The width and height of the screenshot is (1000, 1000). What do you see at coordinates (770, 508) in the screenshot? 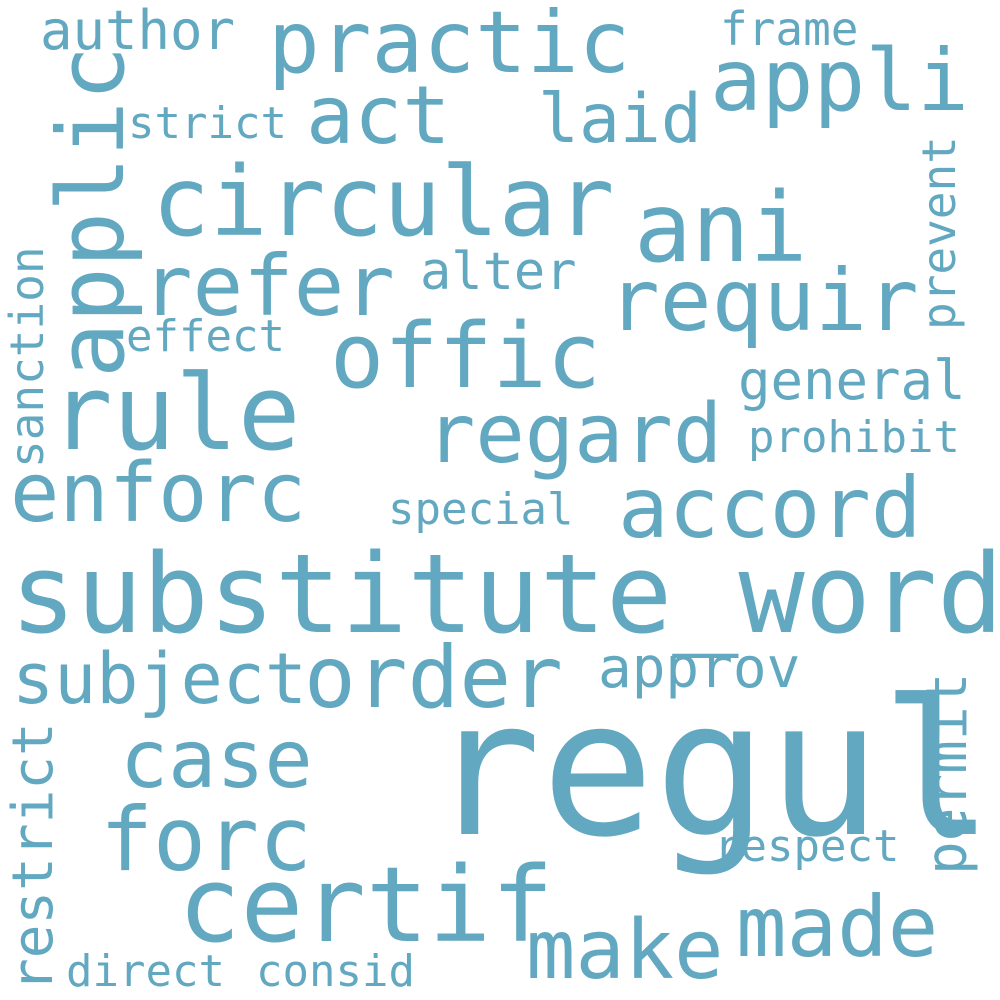
I see `word-accord: accord` at bounding box center [770, 508].